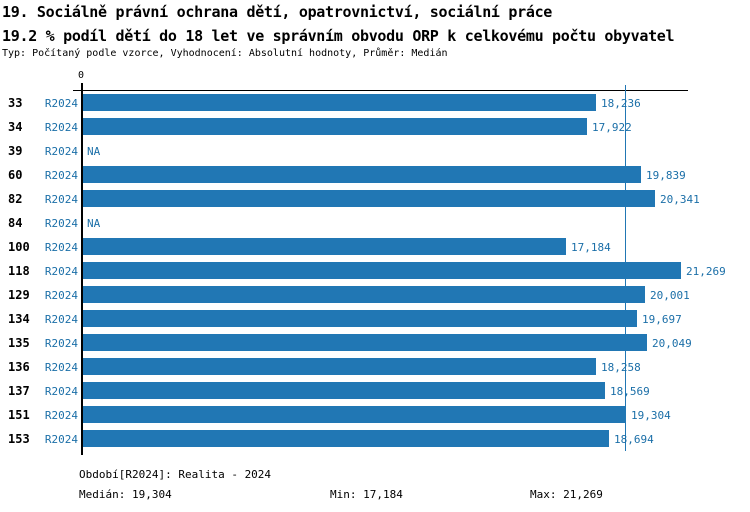  I want to click on row-category-label: 129, so click(19, 295).